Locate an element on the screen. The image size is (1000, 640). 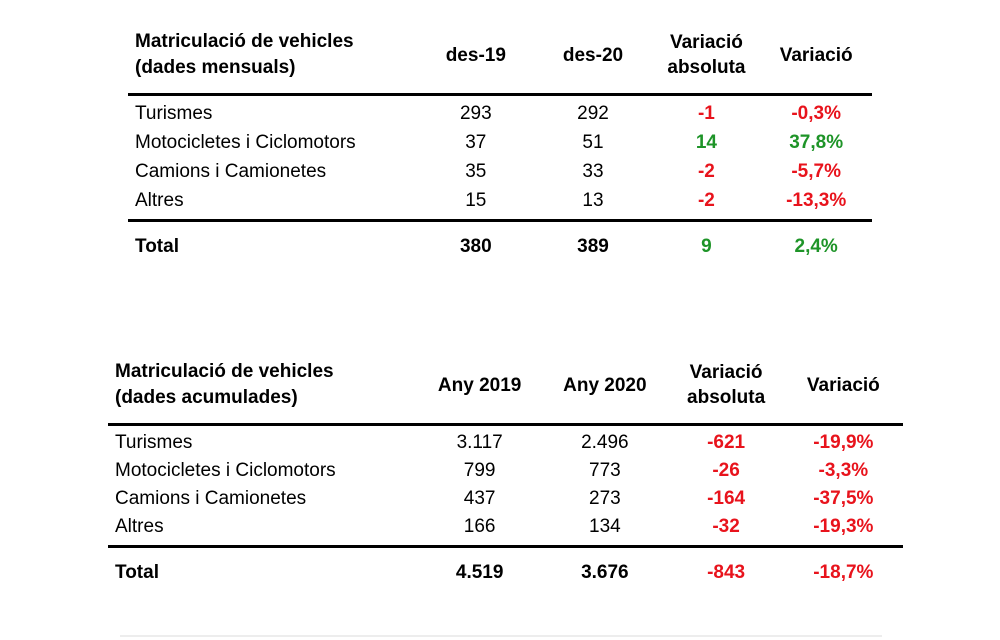
value-variacio-absoluta: -26 is located at coordinates (726, 470).